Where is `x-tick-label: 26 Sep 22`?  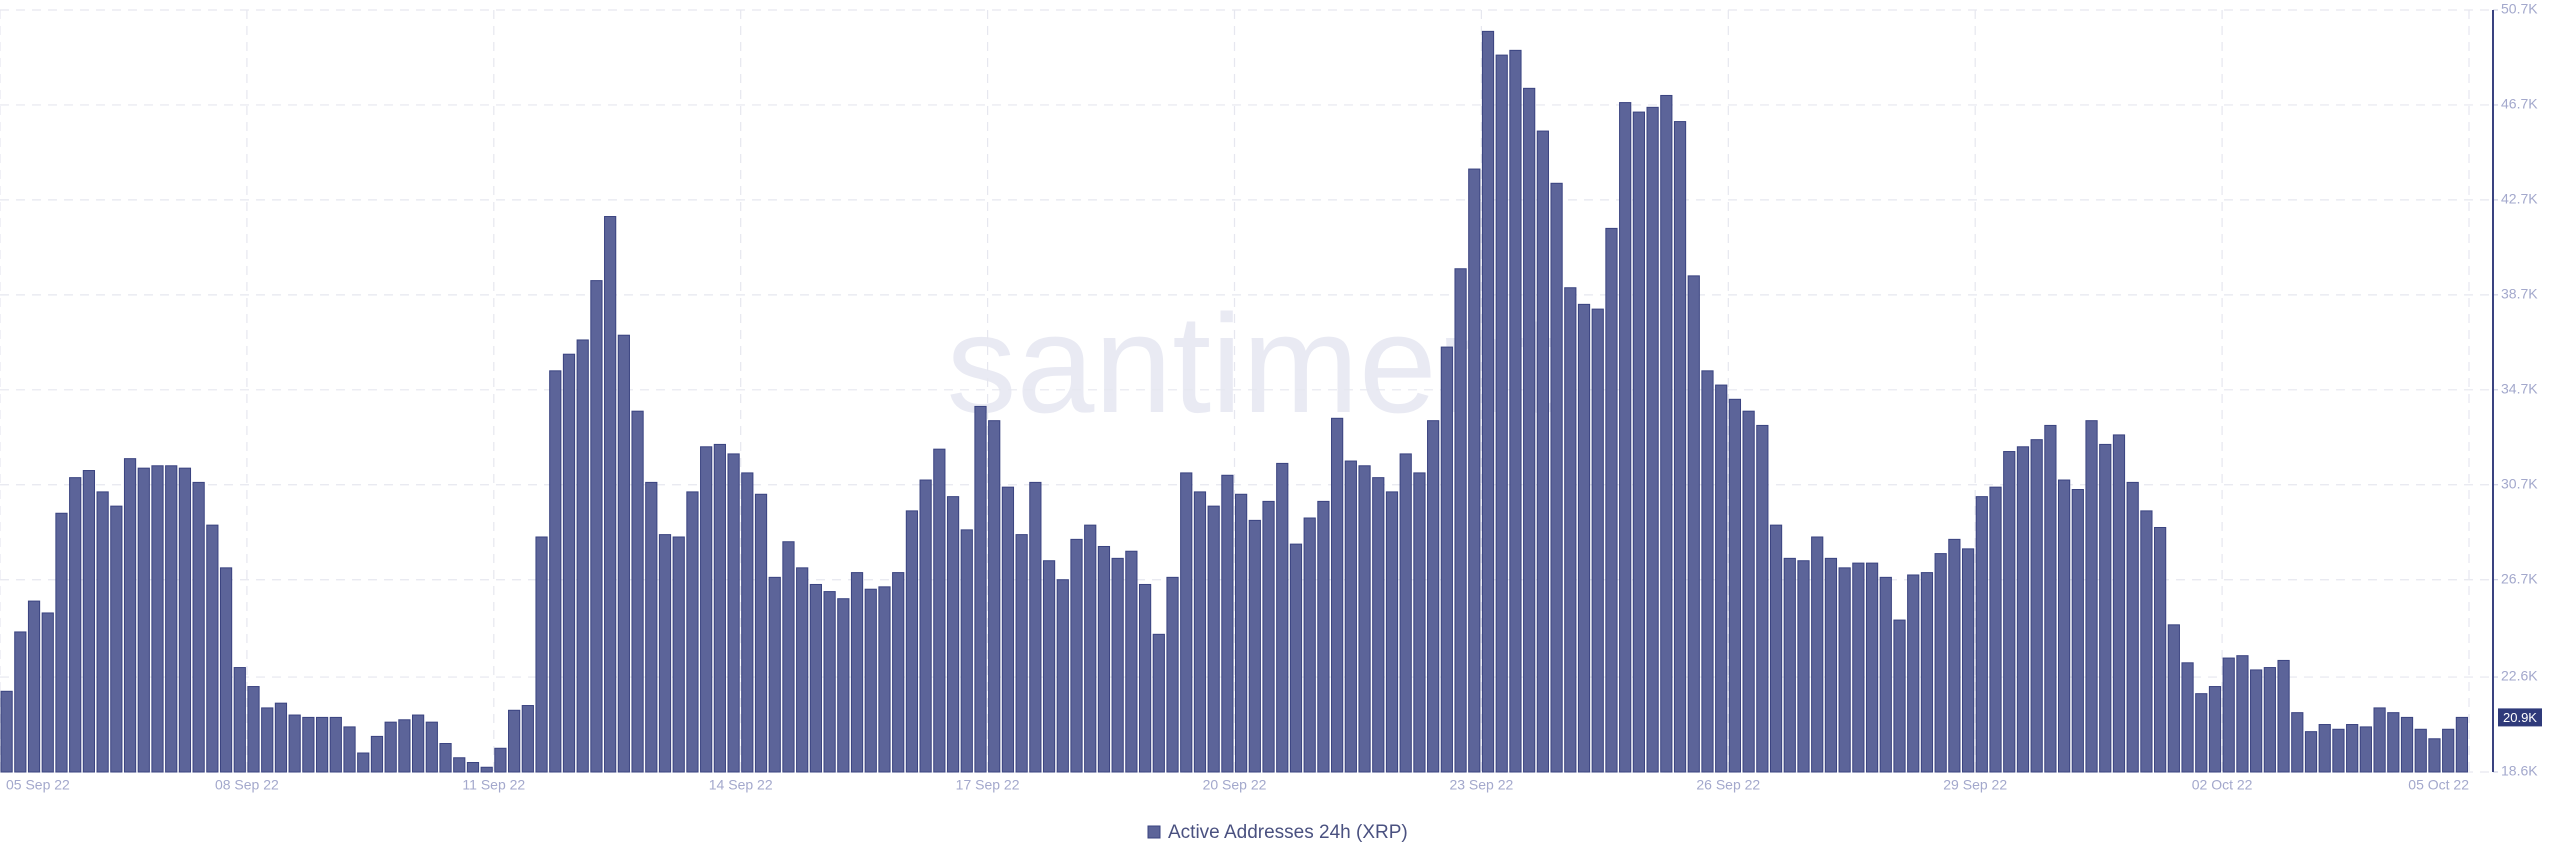
x-tick-label: 26 Sep 22 is located at coordinates (1728, 785).